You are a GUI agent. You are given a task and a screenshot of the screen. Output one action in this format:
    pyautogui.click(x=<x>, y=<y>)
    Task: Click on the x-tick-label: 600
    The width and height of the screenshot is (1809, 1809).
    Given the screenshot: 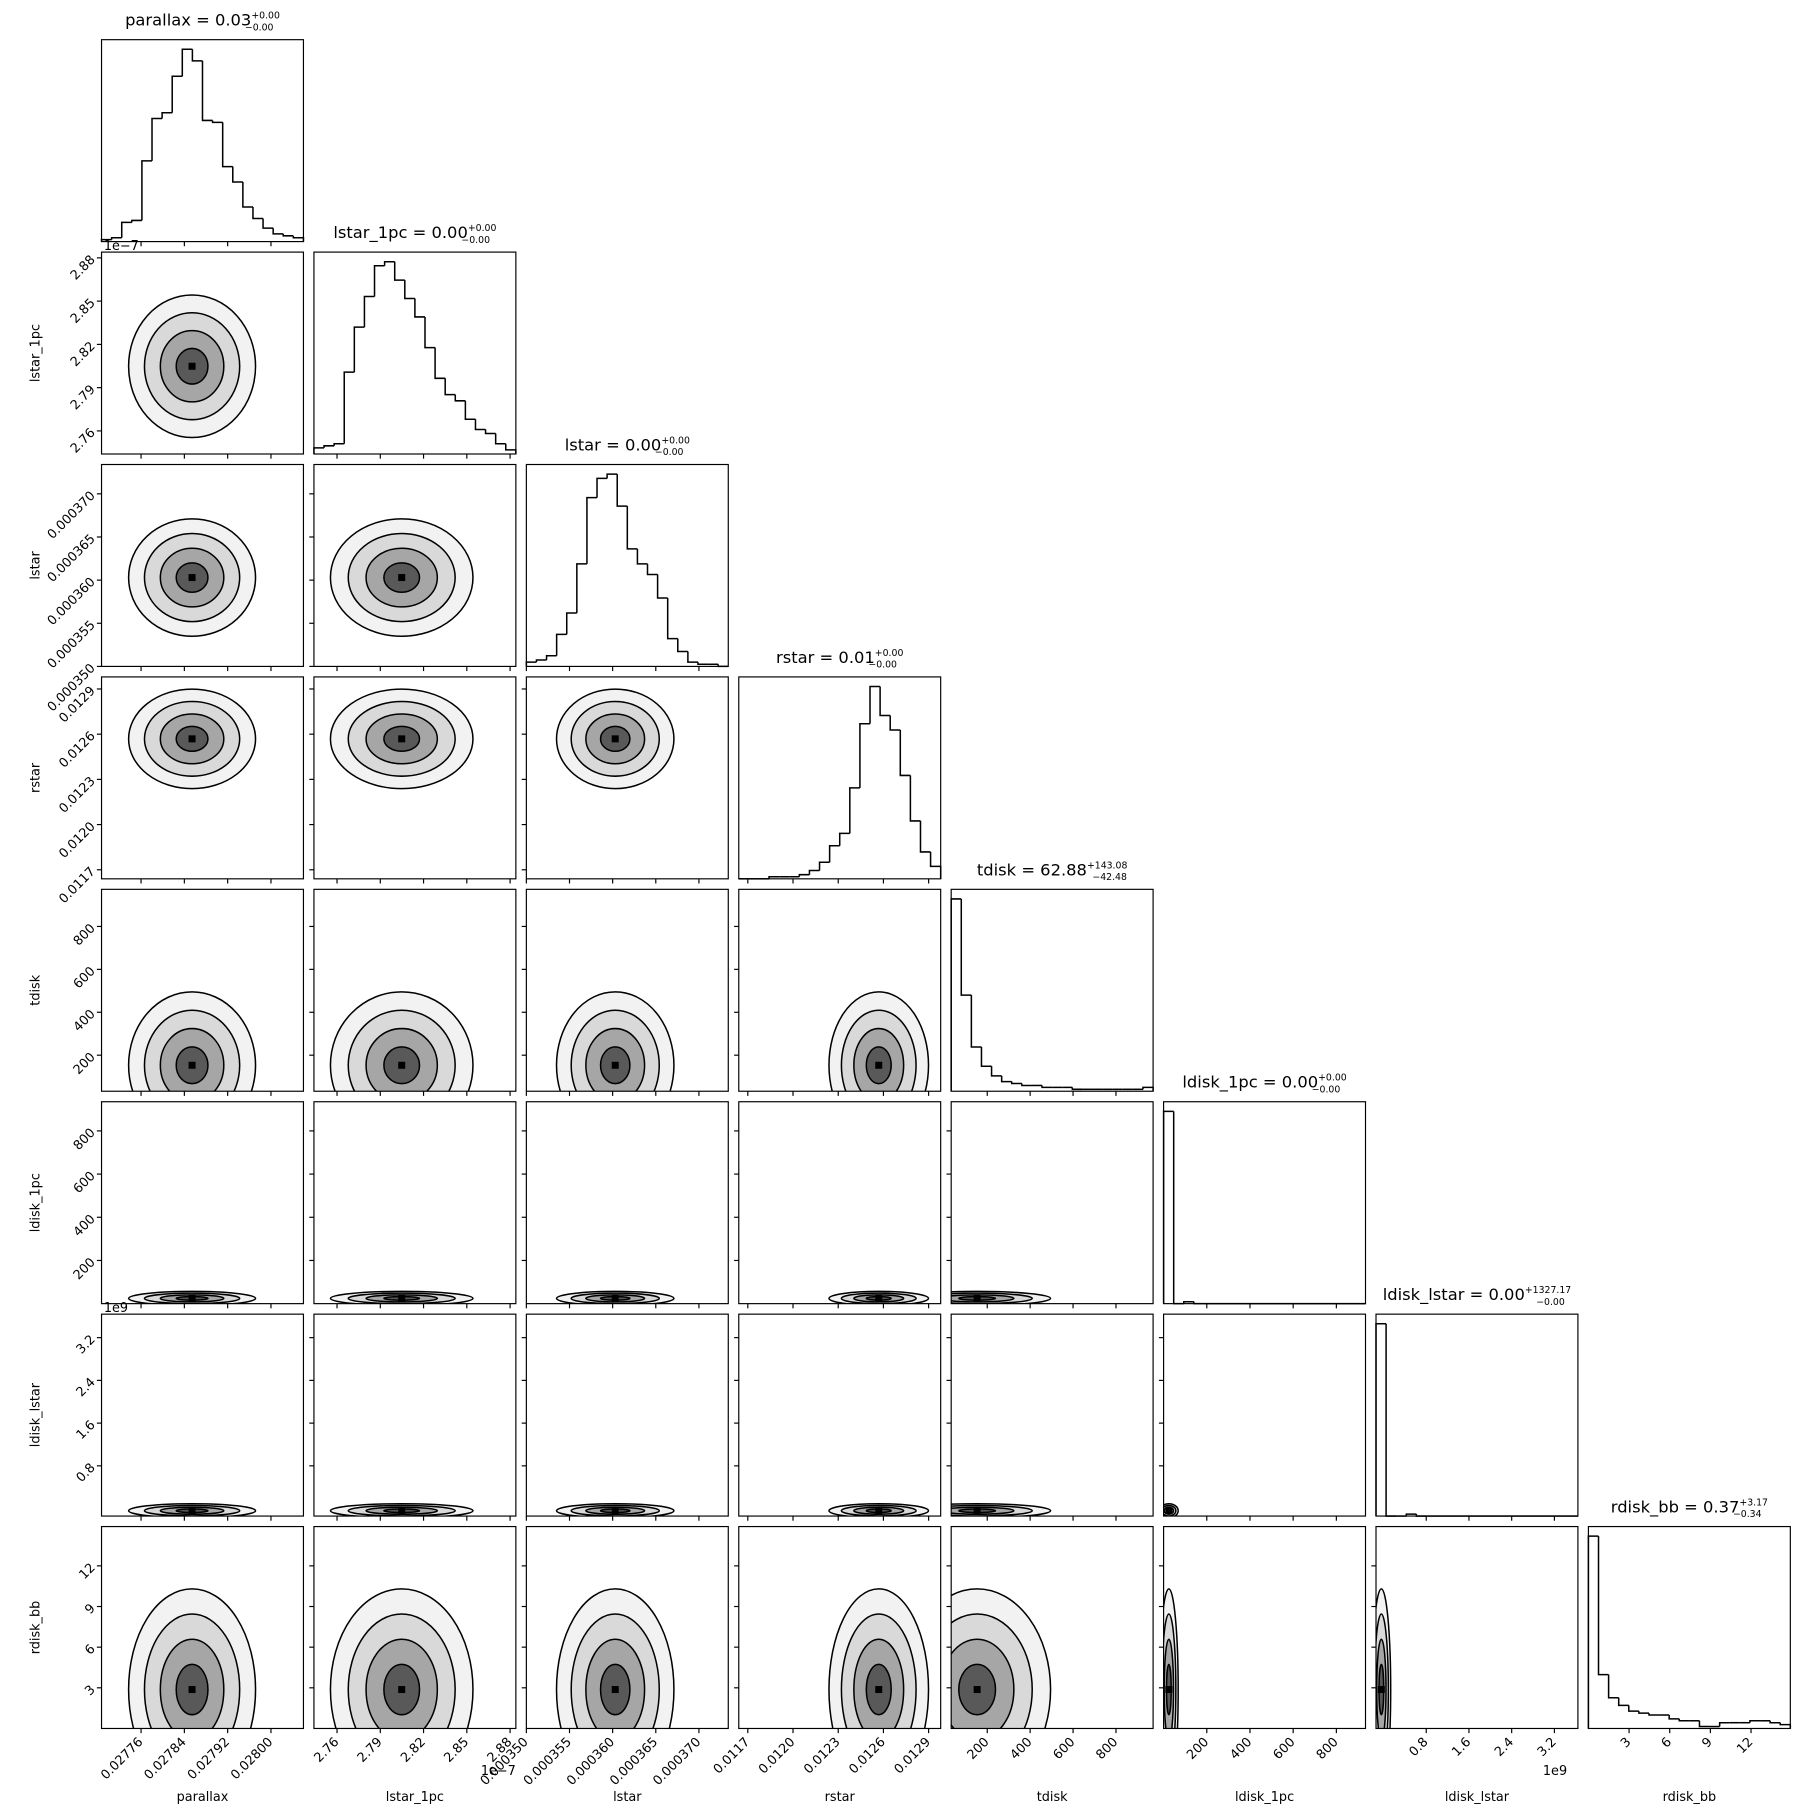 What is the action you would take?
    pyautogui.click(x=1285, y=1749)
    